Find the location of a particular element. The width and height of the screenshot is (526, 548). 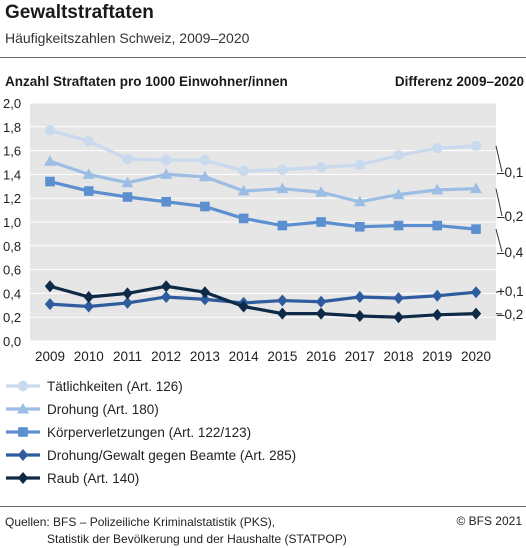

x-tick-label: 2018 is located at coordinates (399, 356).